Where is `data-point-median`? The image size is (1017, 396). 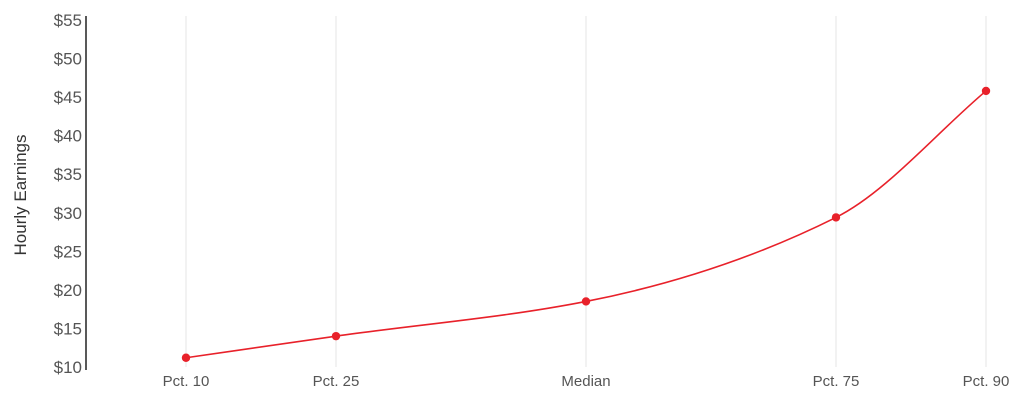
data-point-median is located at coordinates (586, 301).